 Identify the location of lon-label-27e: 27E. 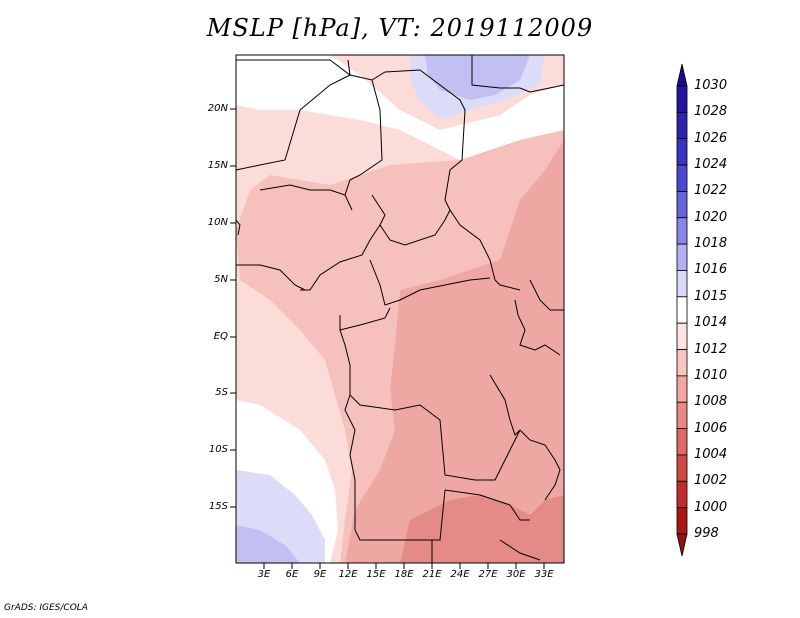
(488, 574).